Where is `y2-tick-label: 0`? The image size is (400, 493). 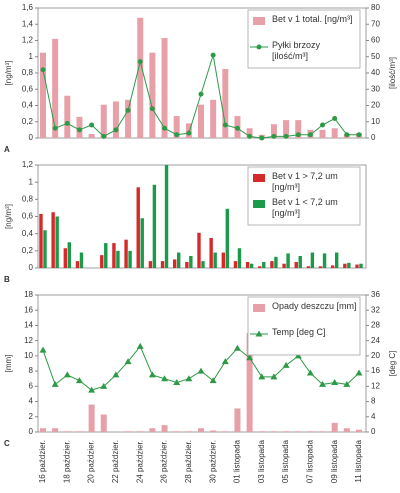 y2-tick-label: 0 is located at coordinates (373, 137).